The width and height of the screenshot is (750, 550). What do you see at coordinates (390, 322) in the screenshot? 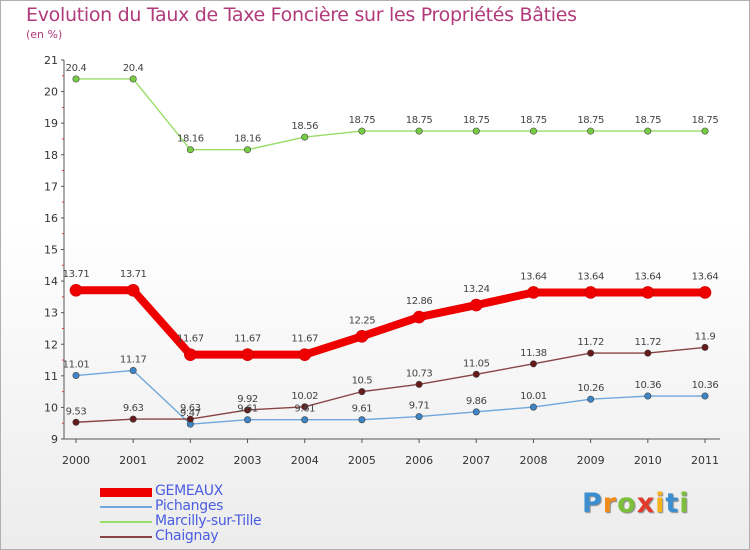
I see `series-line-GEMEAUX` at bounding box center [390, 322].